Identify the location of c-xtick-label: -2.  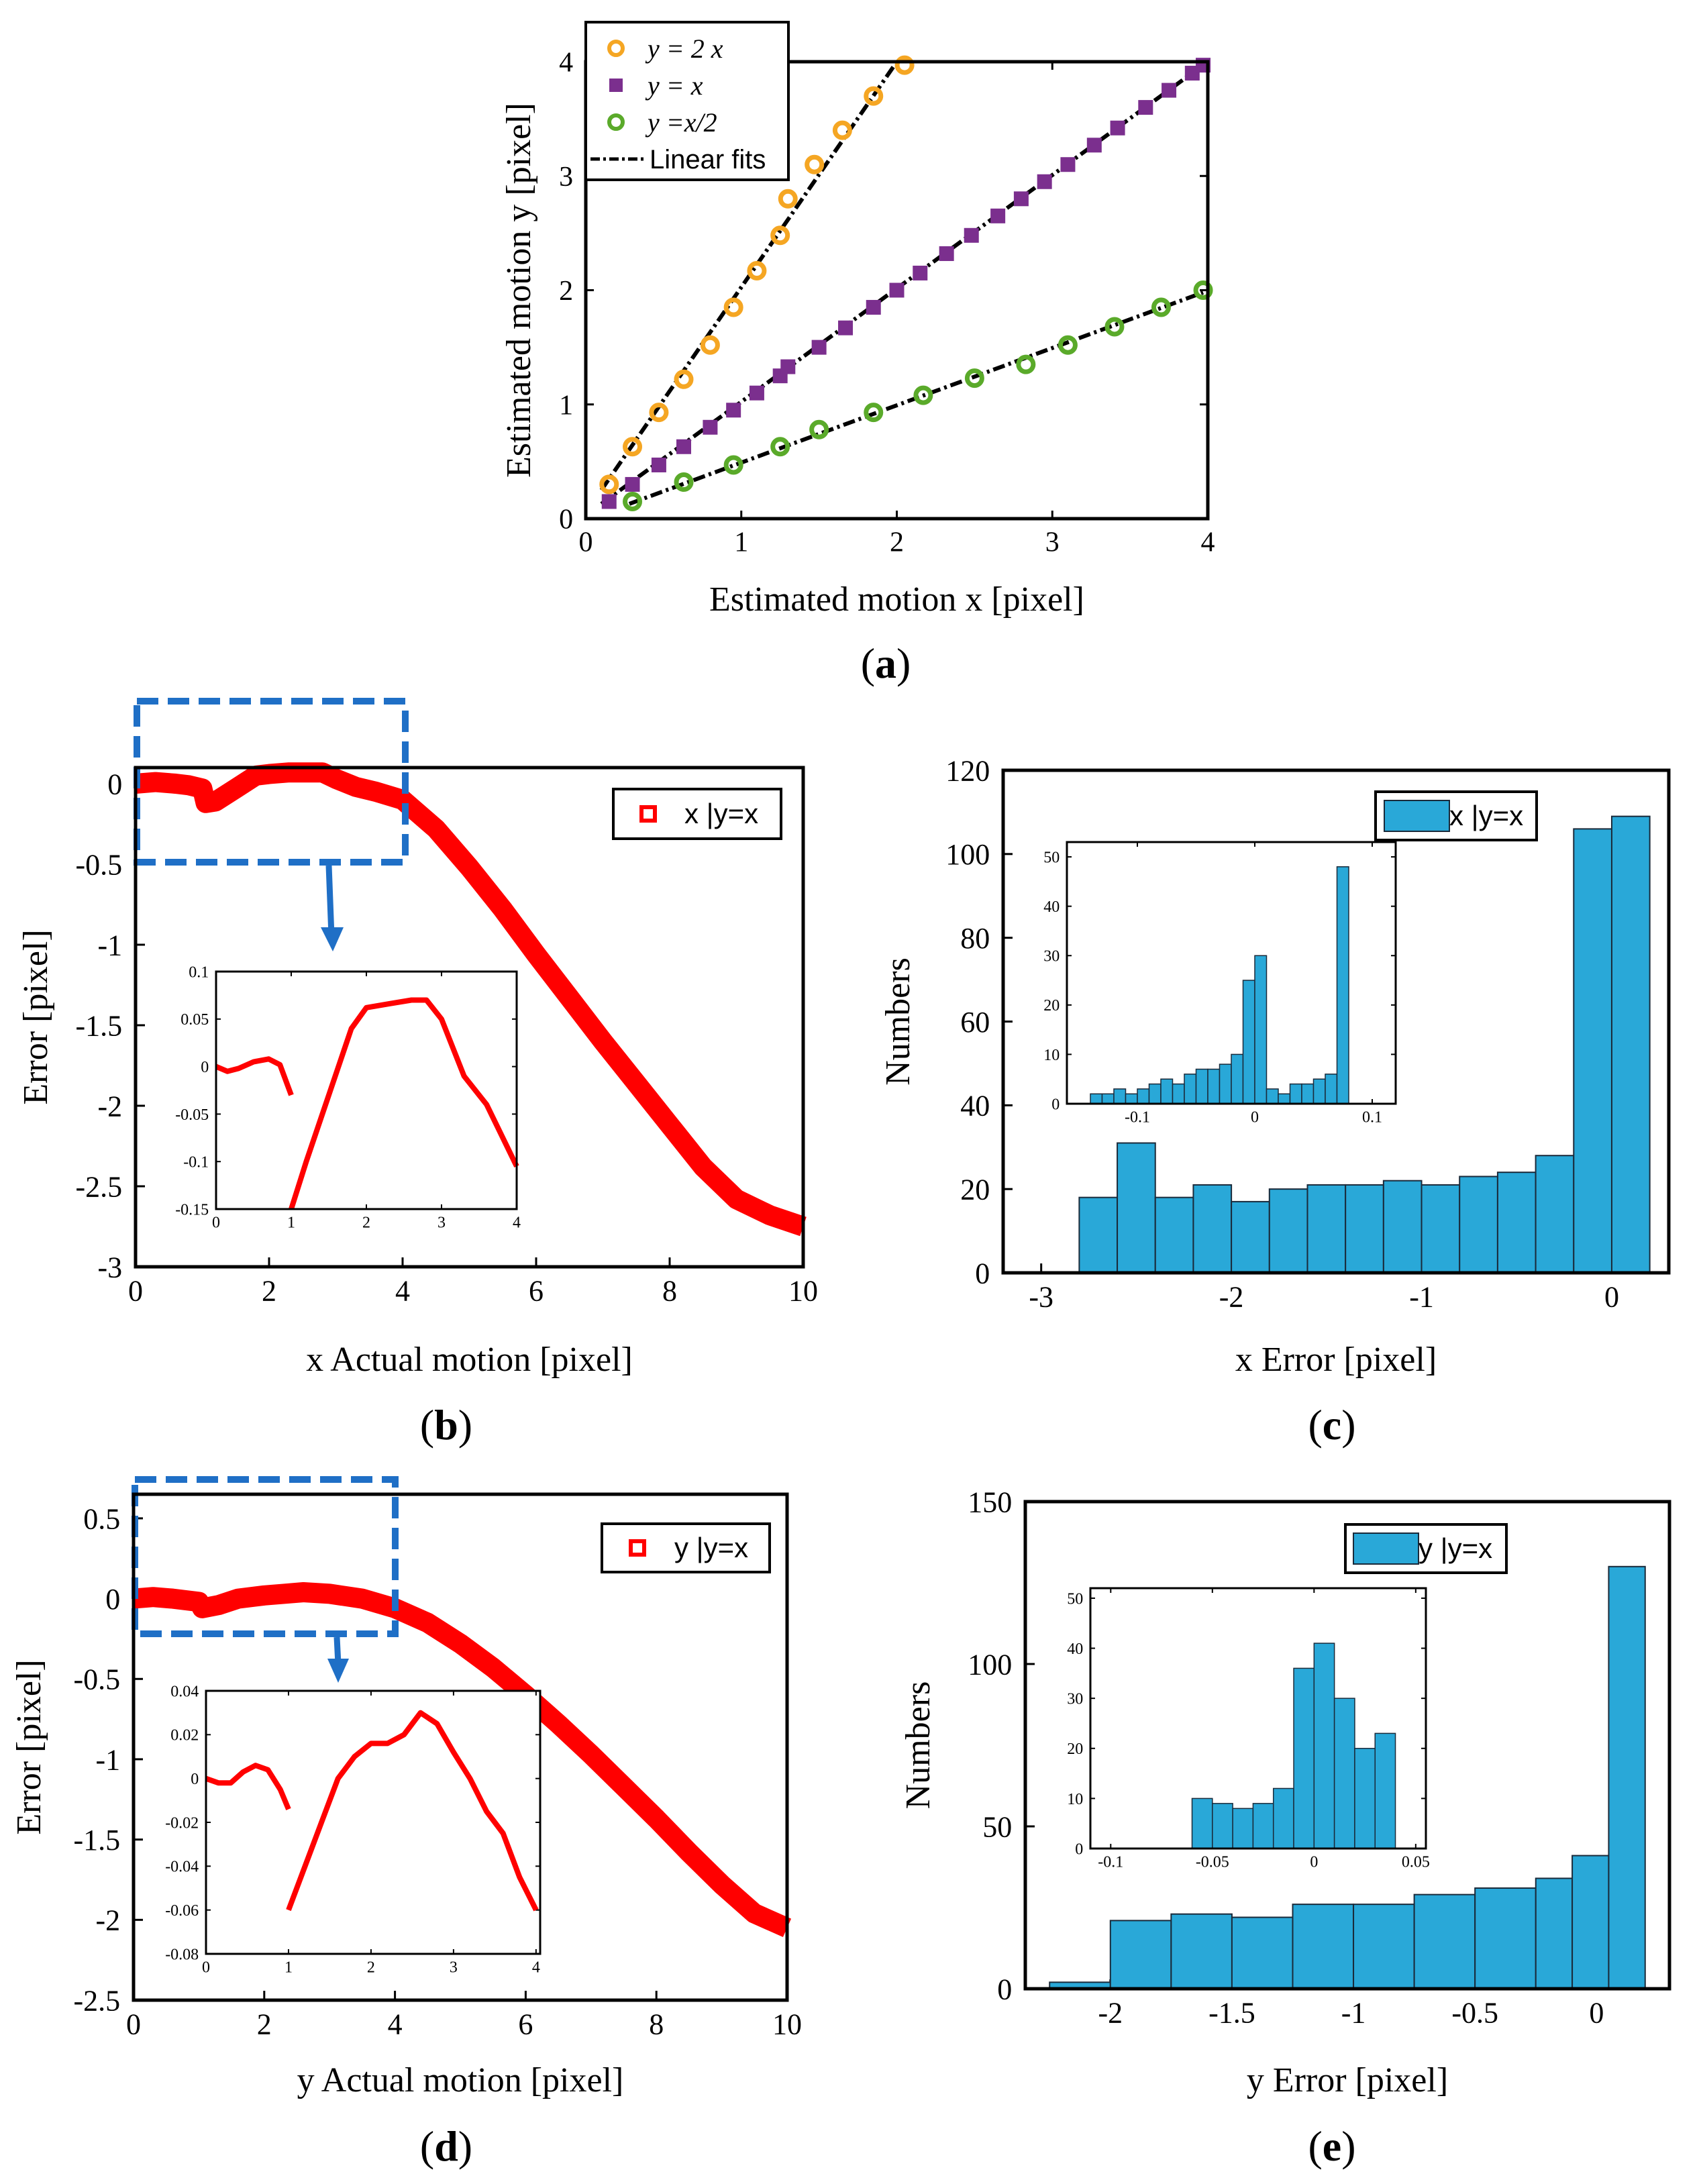
(1231, 1298).